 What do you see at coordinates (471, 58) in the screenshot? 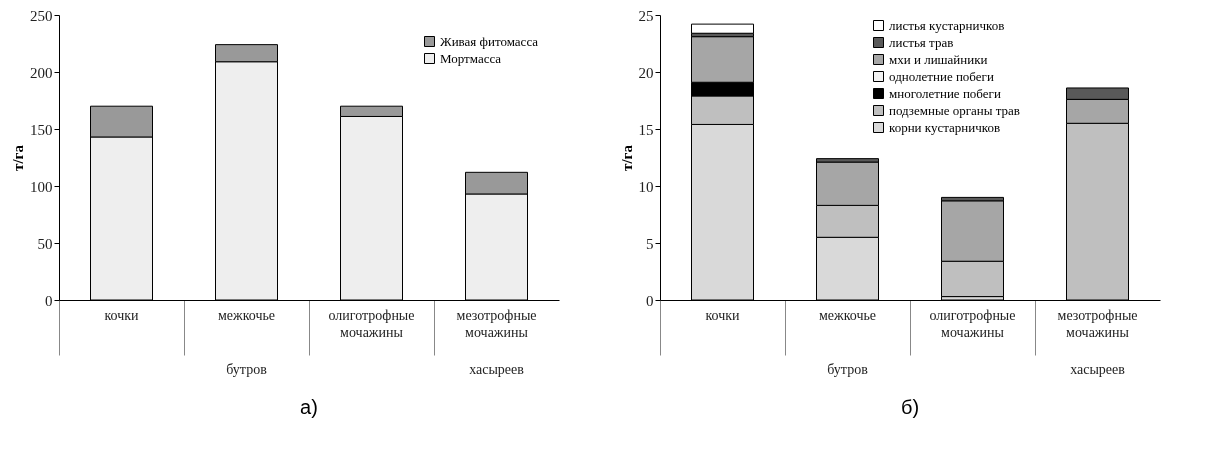
I see `legend-label: Мортмасса` at bounding box center [471, 58].